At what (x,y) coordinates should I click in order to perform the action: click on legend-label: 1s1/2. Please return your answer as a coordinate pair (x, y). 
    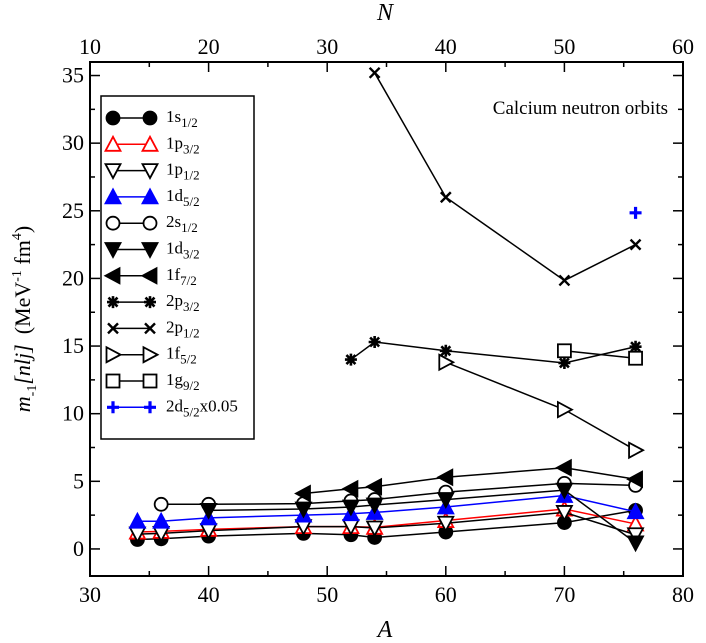
    Looking at the image, I should click on (182, 118).